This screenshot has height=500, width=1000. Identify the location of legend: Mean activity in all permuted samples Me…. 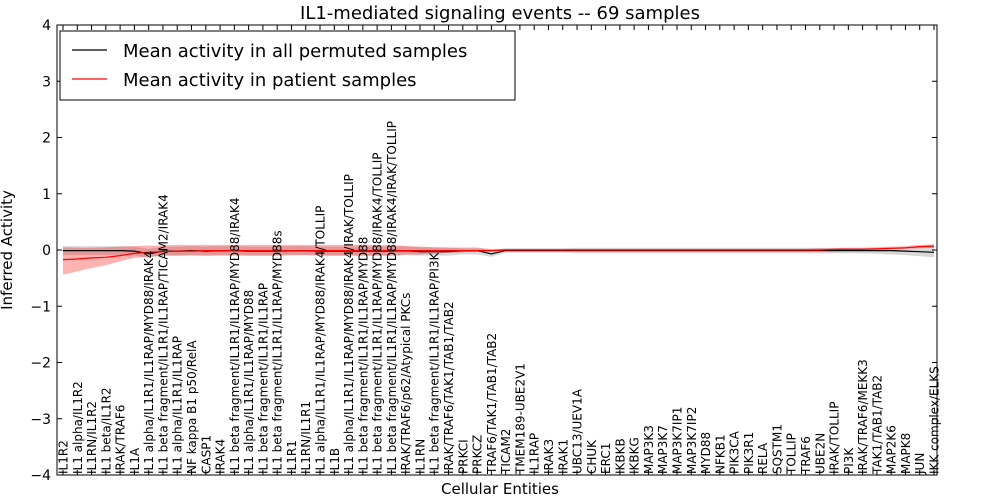
(287, 65).